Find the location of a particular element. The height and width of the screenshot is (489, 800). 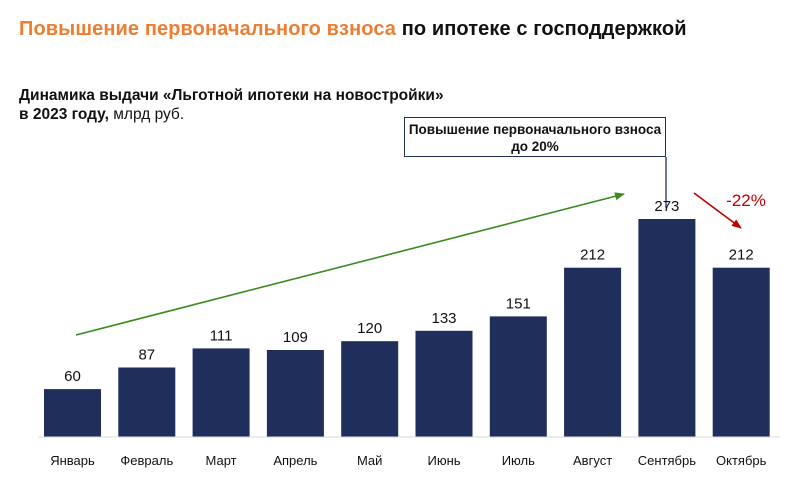

category-label-10: Октябрь is located at coordinates (741, 460).